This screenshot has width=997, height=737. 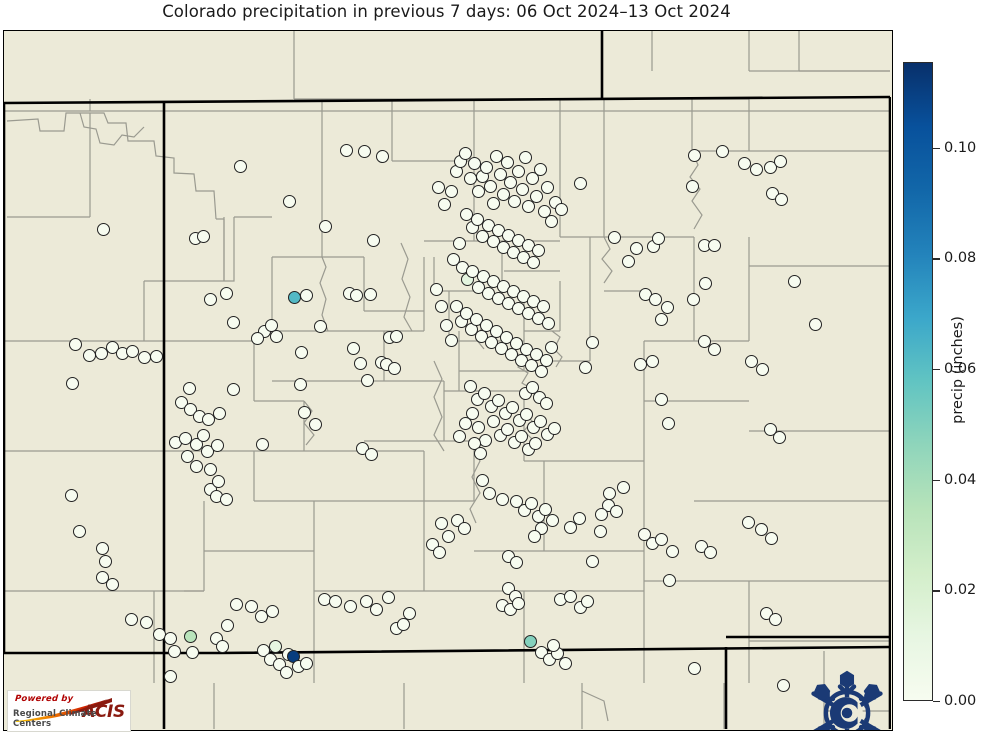 I want to click on colorbar: 0.00 0.02 0.04 0.06 0.08 0.10, so click(x=939, y=385).